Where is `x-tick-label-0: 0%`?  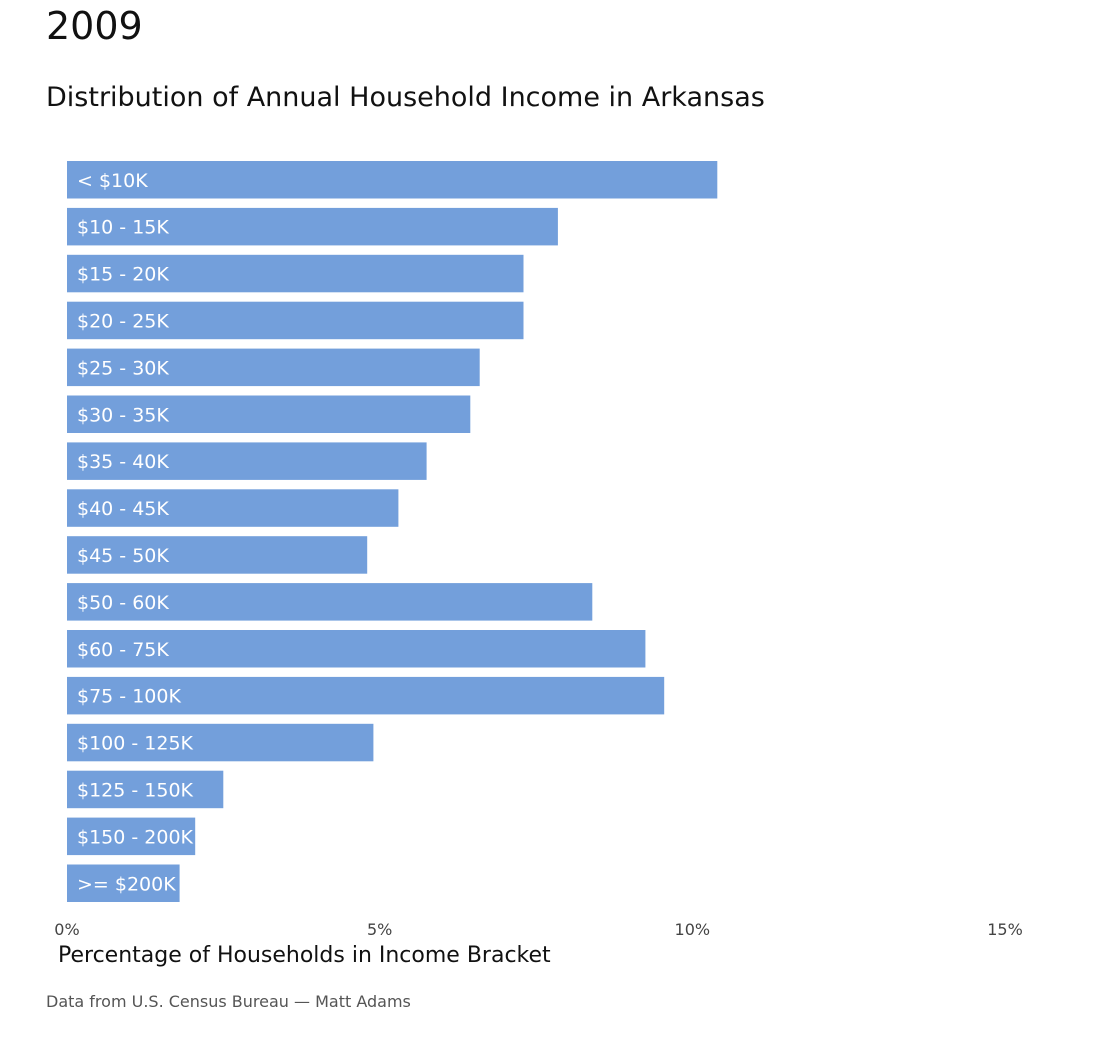
x-tick-label-0: 0% is located at coordinates (66, 929).